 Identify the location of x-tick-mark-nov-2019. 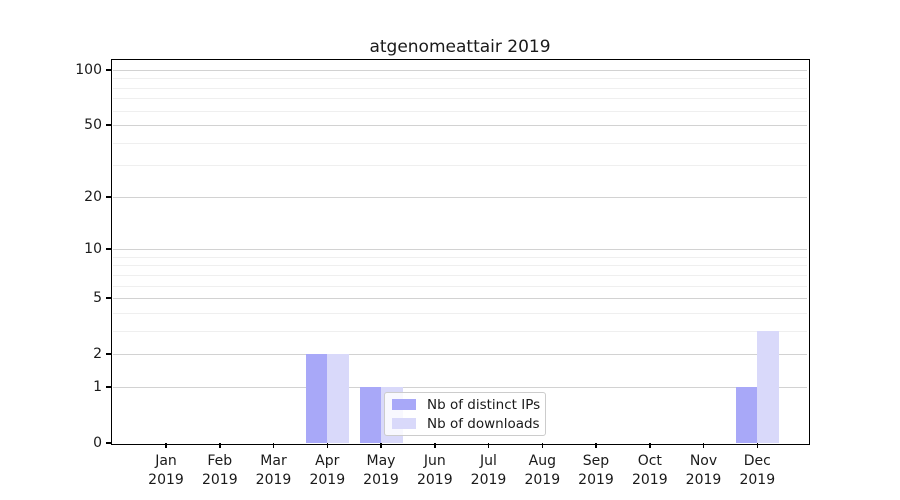
(703, 445).